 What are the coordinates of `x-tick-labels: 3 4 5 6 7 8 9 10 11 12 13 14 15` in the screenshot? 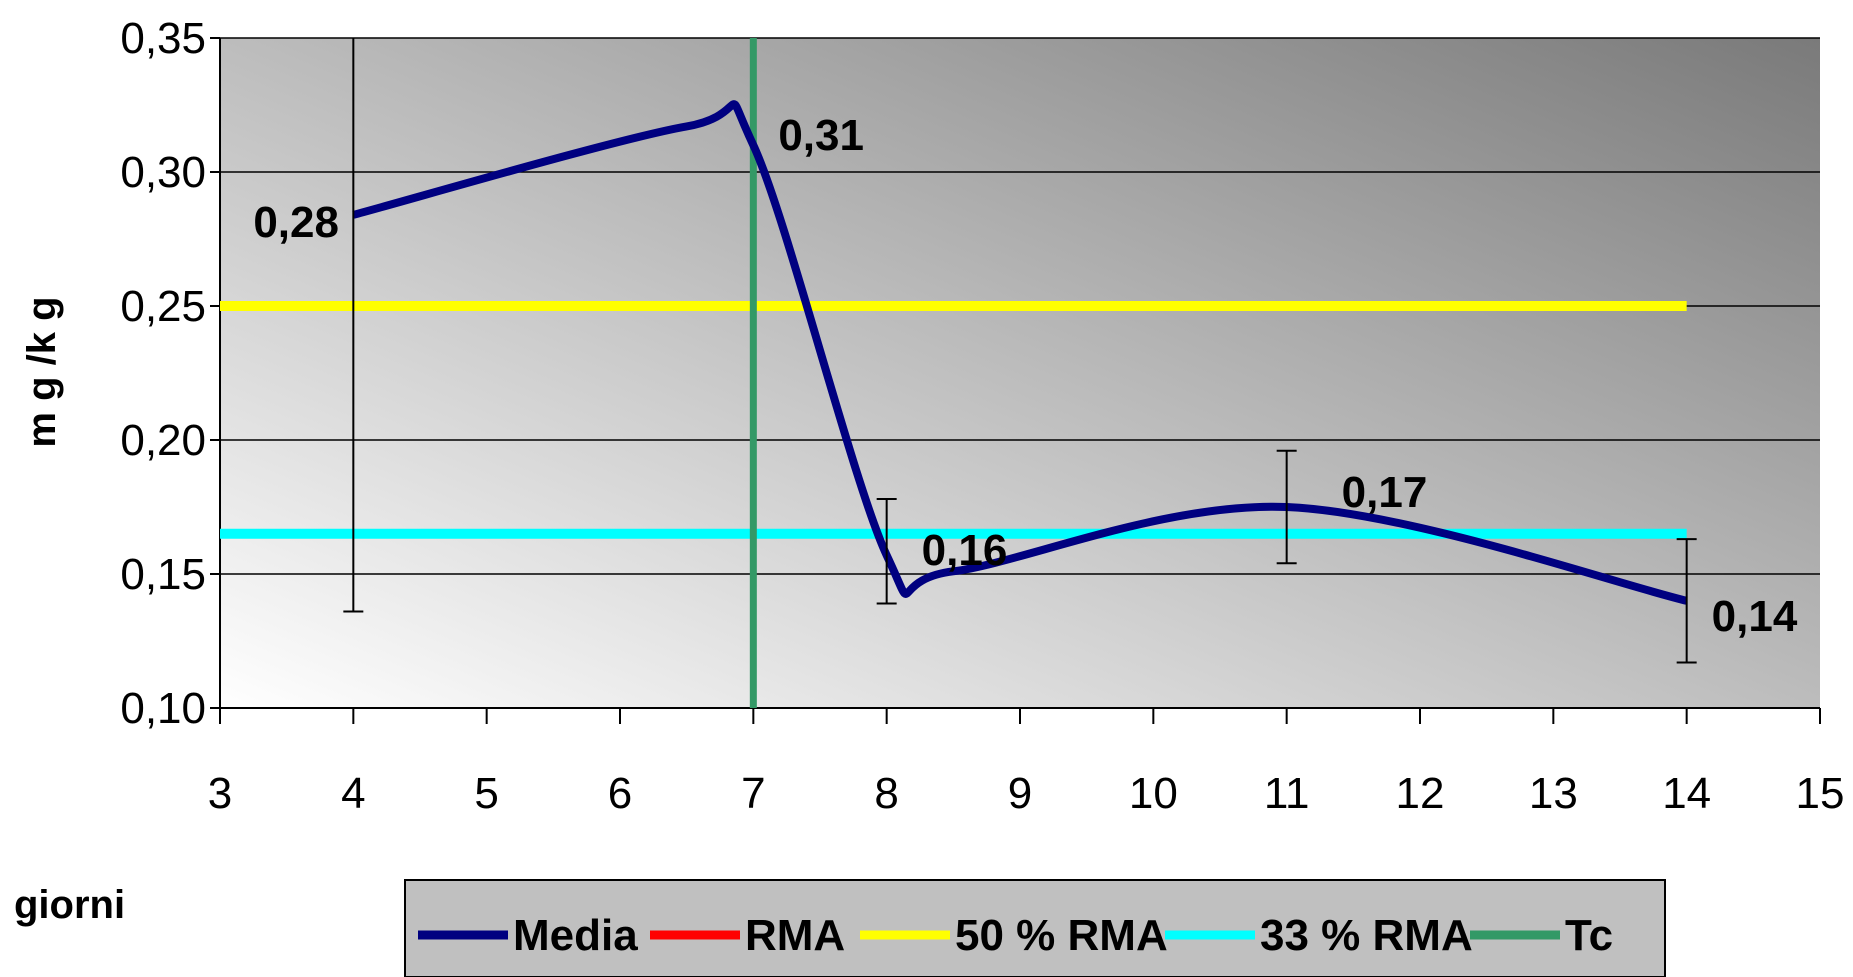 It's located at (1026, 793).